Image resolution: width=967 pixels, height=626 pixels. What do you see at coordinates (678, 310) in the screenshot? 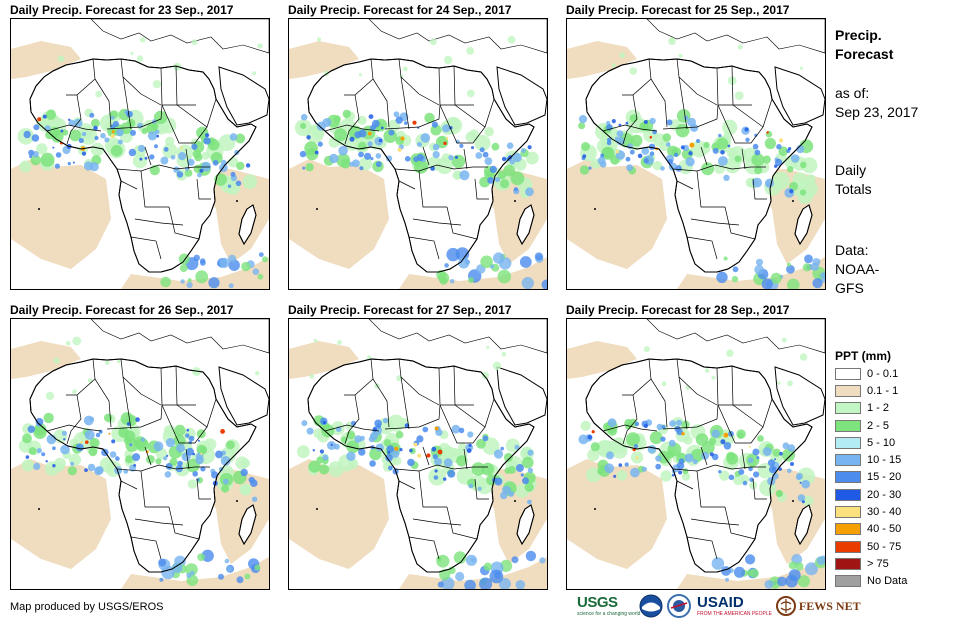
I see `panel-title: Daily Precip. Forecast for 28 Sep., 2017` at bounding box center [678, 310].